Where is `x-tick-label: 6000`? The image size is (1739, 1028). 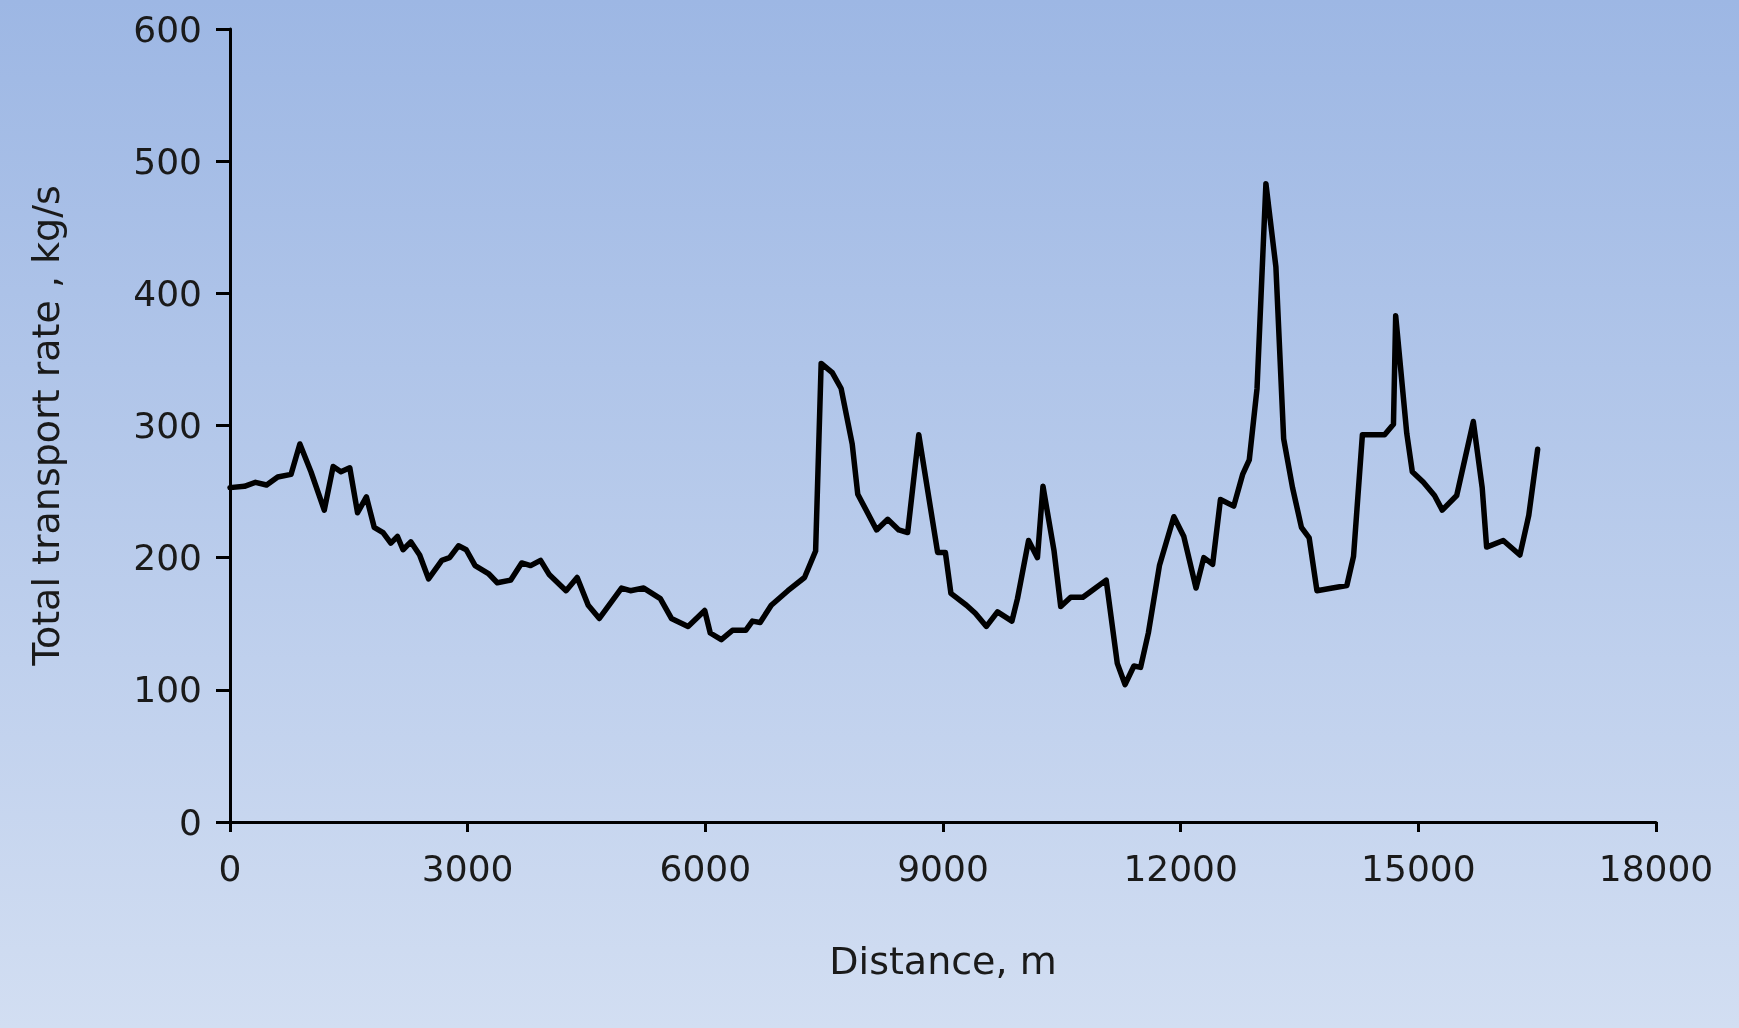 x-tick-label: 6000 is located at coordinates (705, 868).